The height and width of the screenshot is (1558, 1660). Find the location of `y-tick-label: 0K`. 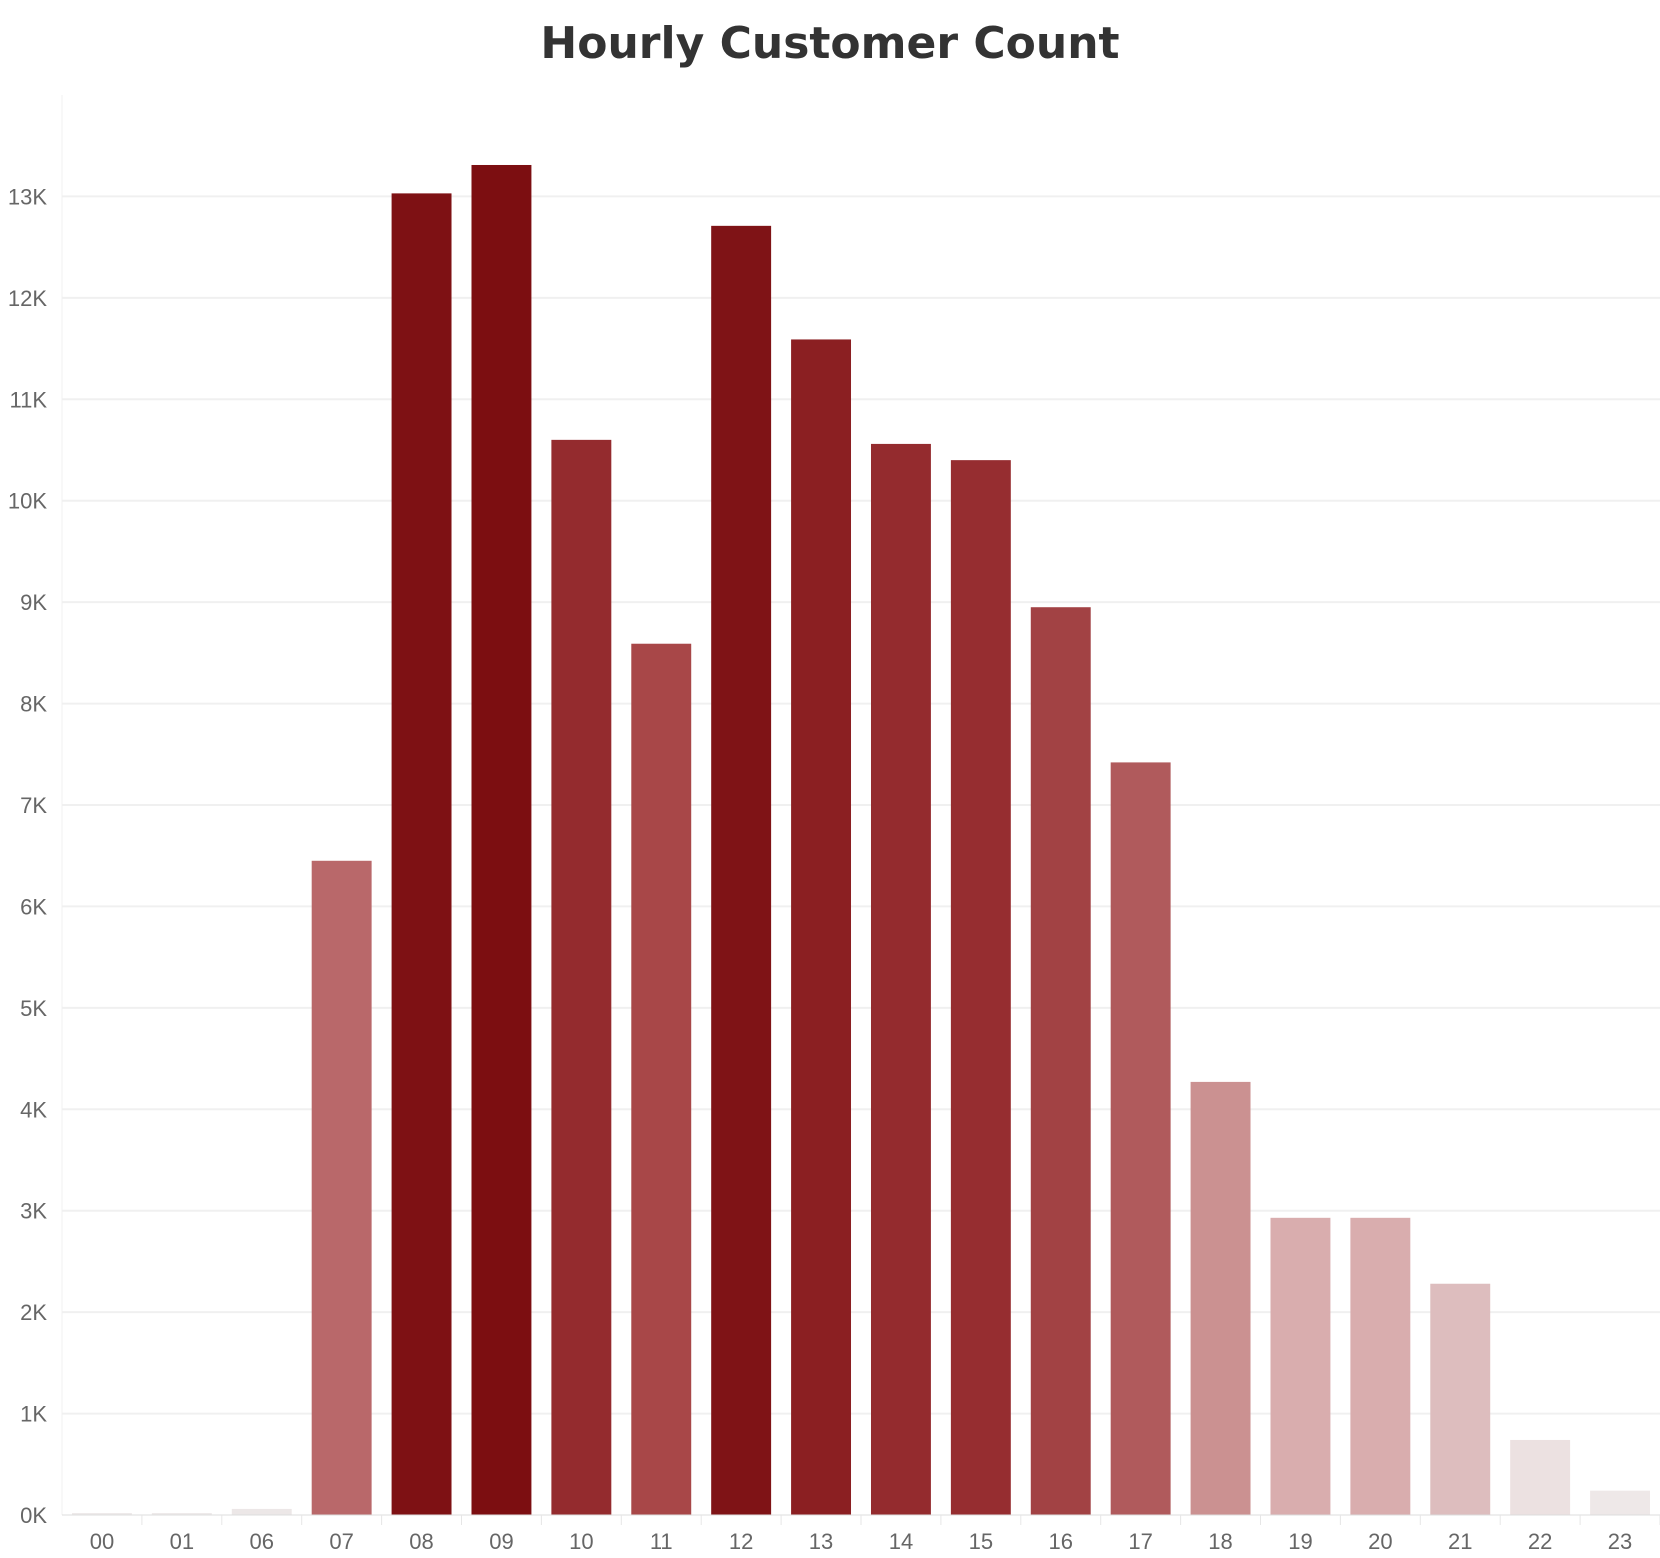

y-tick-label: 0K is located at coordinates (33, 1515).